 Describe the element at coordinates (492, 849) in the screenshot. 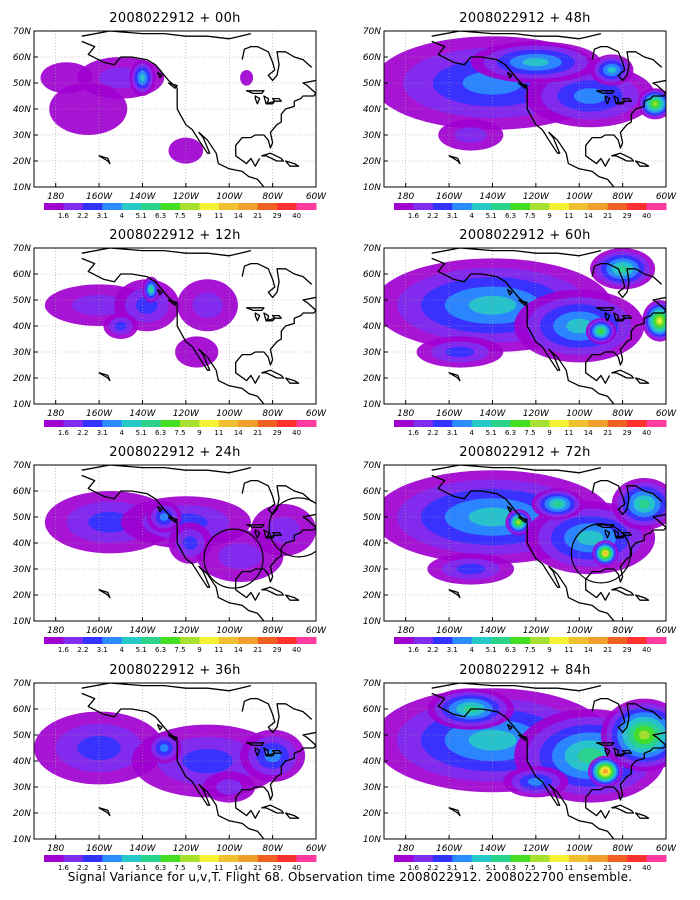

I see `x-tick-label: 140W` at that location.